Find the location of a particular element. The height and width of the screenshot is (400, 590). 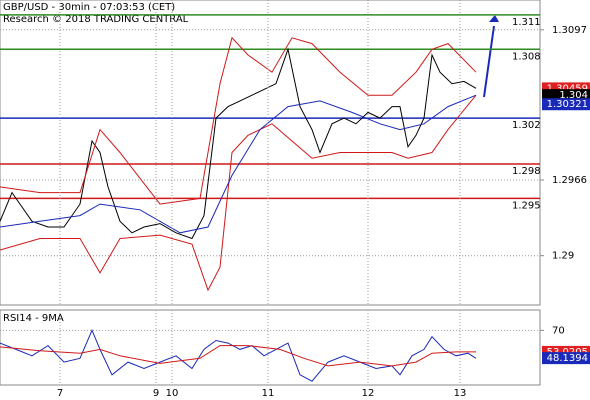

level-label: 1.302 is located at coordinates (526, 125).